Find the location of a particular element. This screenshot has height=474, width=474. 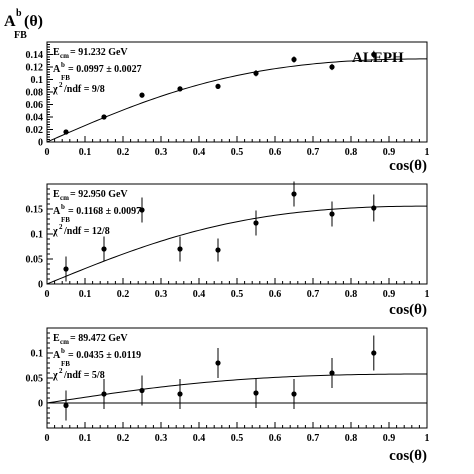

y-tick-label: 0.14 is located at coordinates (35, 55).